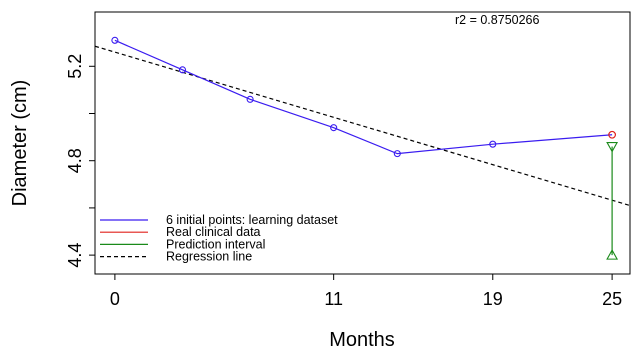 The width and height of the screenshot is (632, 354). I want to click on x-tick-label: 11, so click(333, 299).